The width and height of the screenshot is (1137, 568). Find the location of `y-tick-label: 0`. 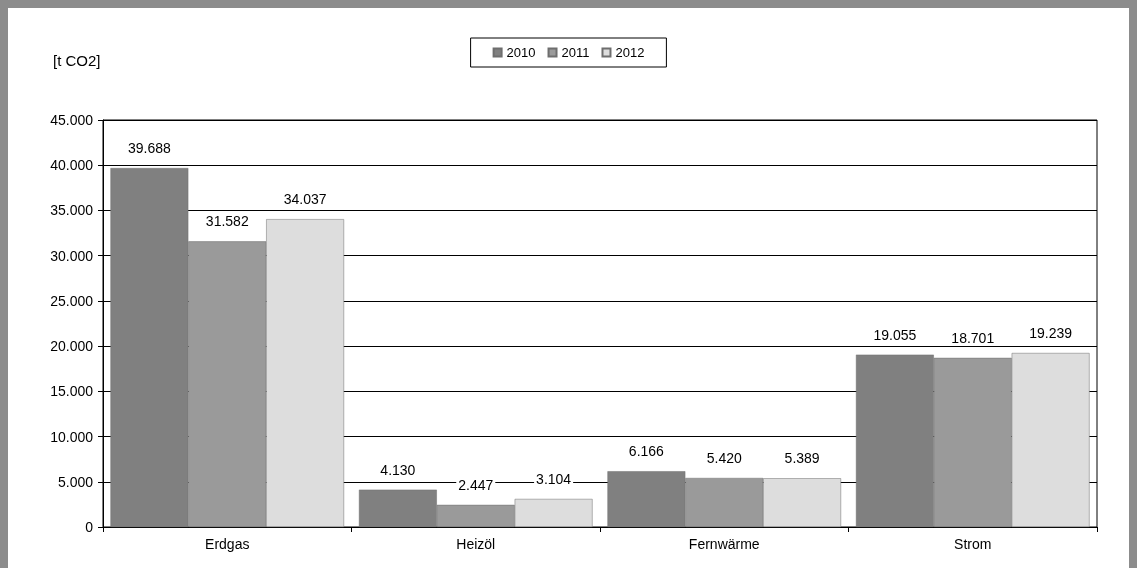

y-tick-label: 0 is located at coordinates (89, 527).